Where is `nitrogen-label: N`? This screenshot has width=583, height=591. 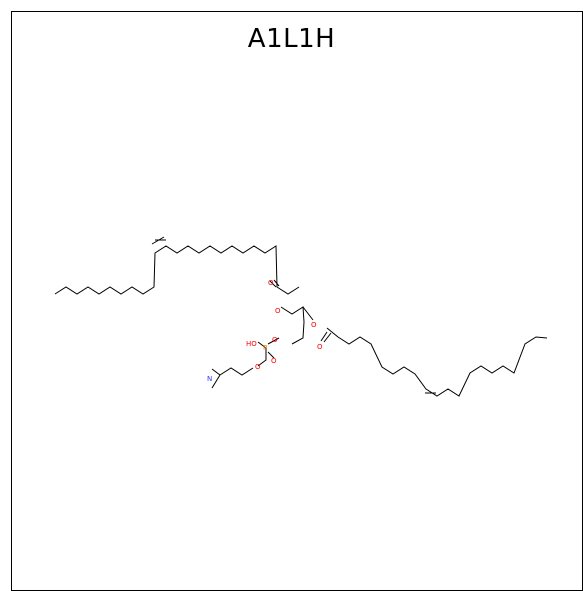 nitrogen-label: N is located at coordinates (209, 379).